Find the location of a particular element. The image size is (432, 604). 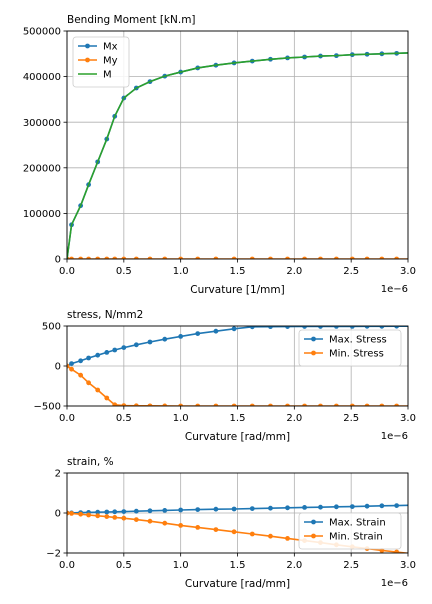

y-tick-label: 500 is located at coordinates (51, 327).